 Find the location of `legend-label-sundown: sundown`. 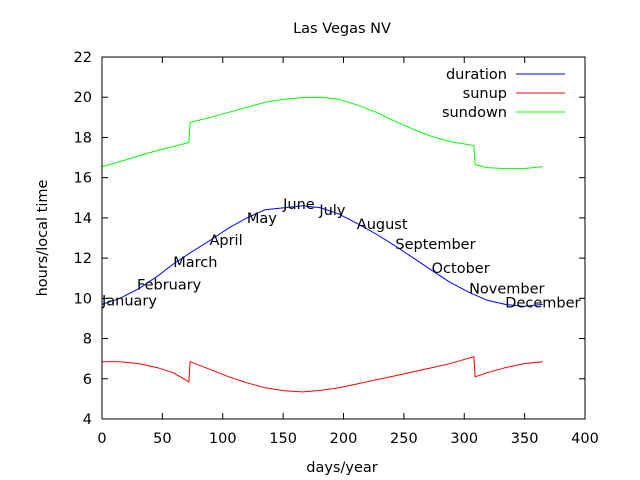

legend-label-sundown: sundown is located at coordinates (474, 113).